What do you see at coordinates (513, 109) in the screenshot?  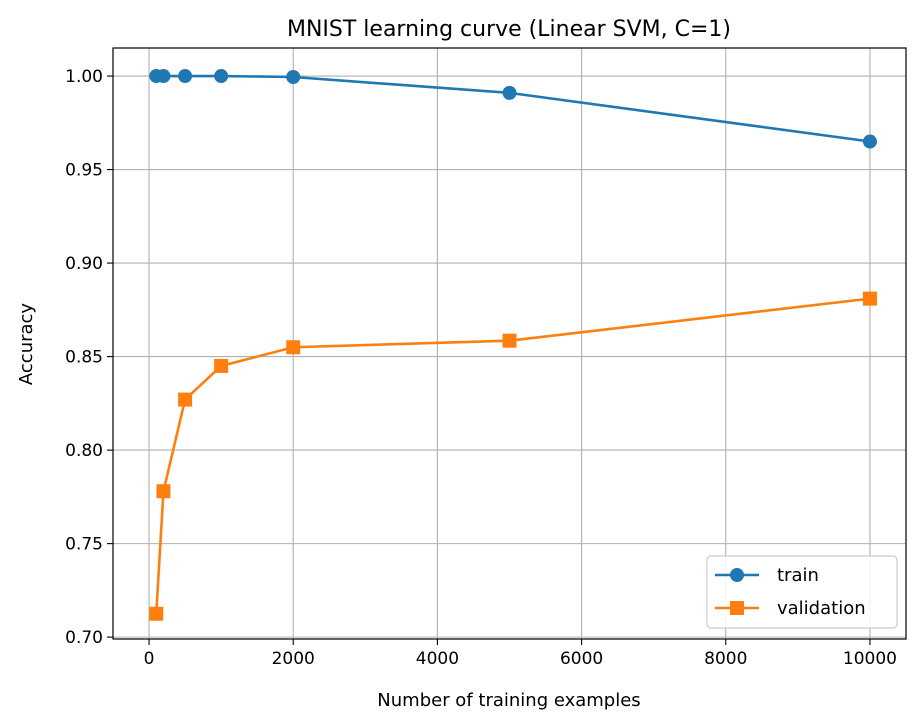 I see `series-train` at bounding box center [513, 109].